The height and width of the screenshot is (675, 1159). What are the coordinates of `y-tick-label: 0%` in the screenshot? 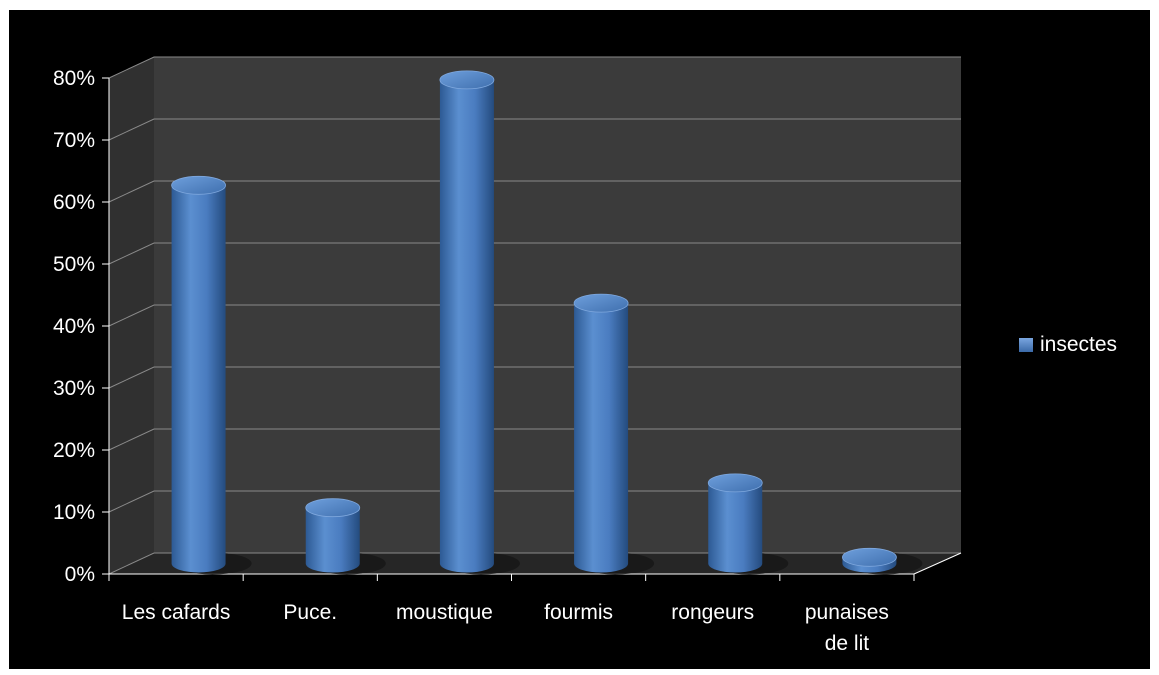 It's located at (80, 574).